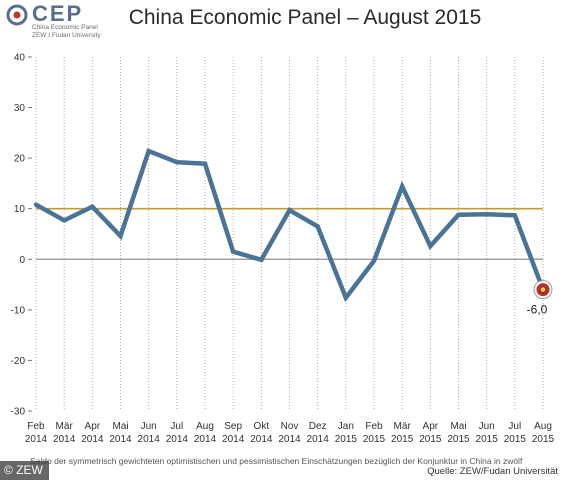  What do you see at coordinates (18, 310) in the screenshot?
I see `y-tick-label: -10` at bounding box center [18, 310].